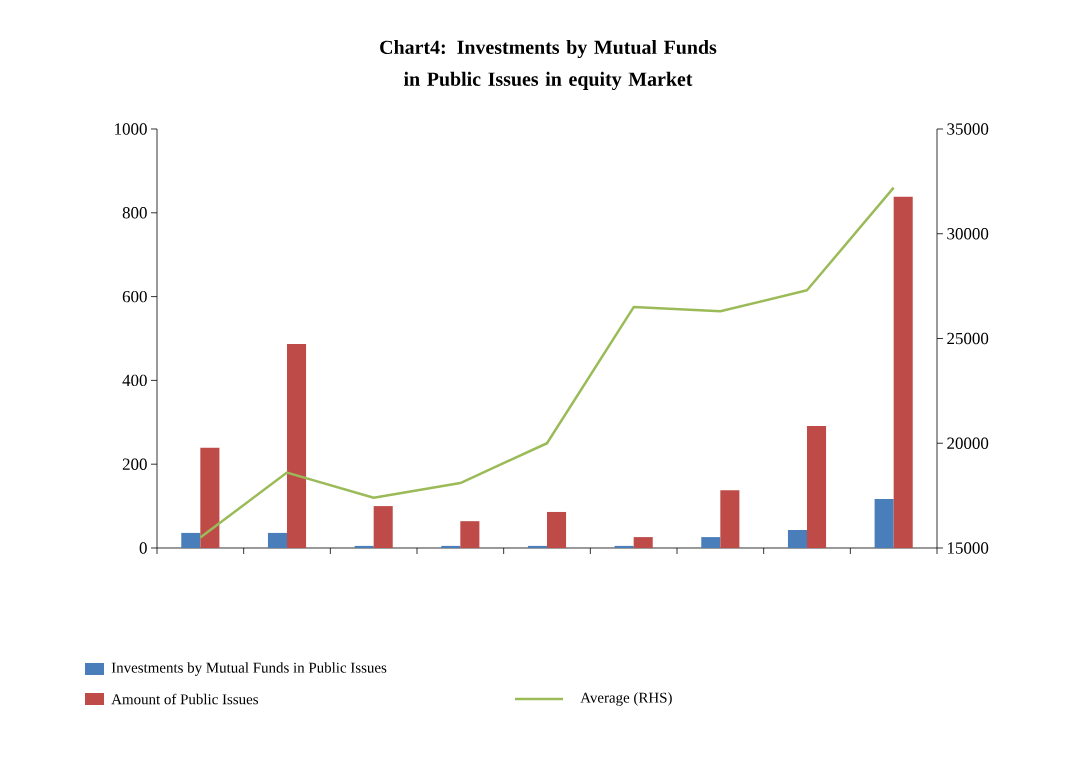  I want to click on y-tick-label: 200, so click(134, 464).